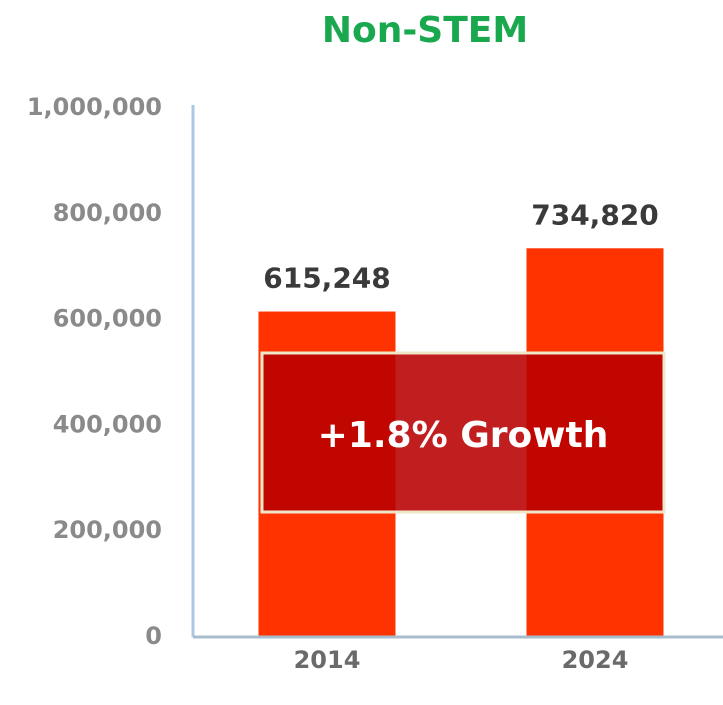 This screenshot has width=723, height=705. I want to click on annotation-box, so click(463, 432).